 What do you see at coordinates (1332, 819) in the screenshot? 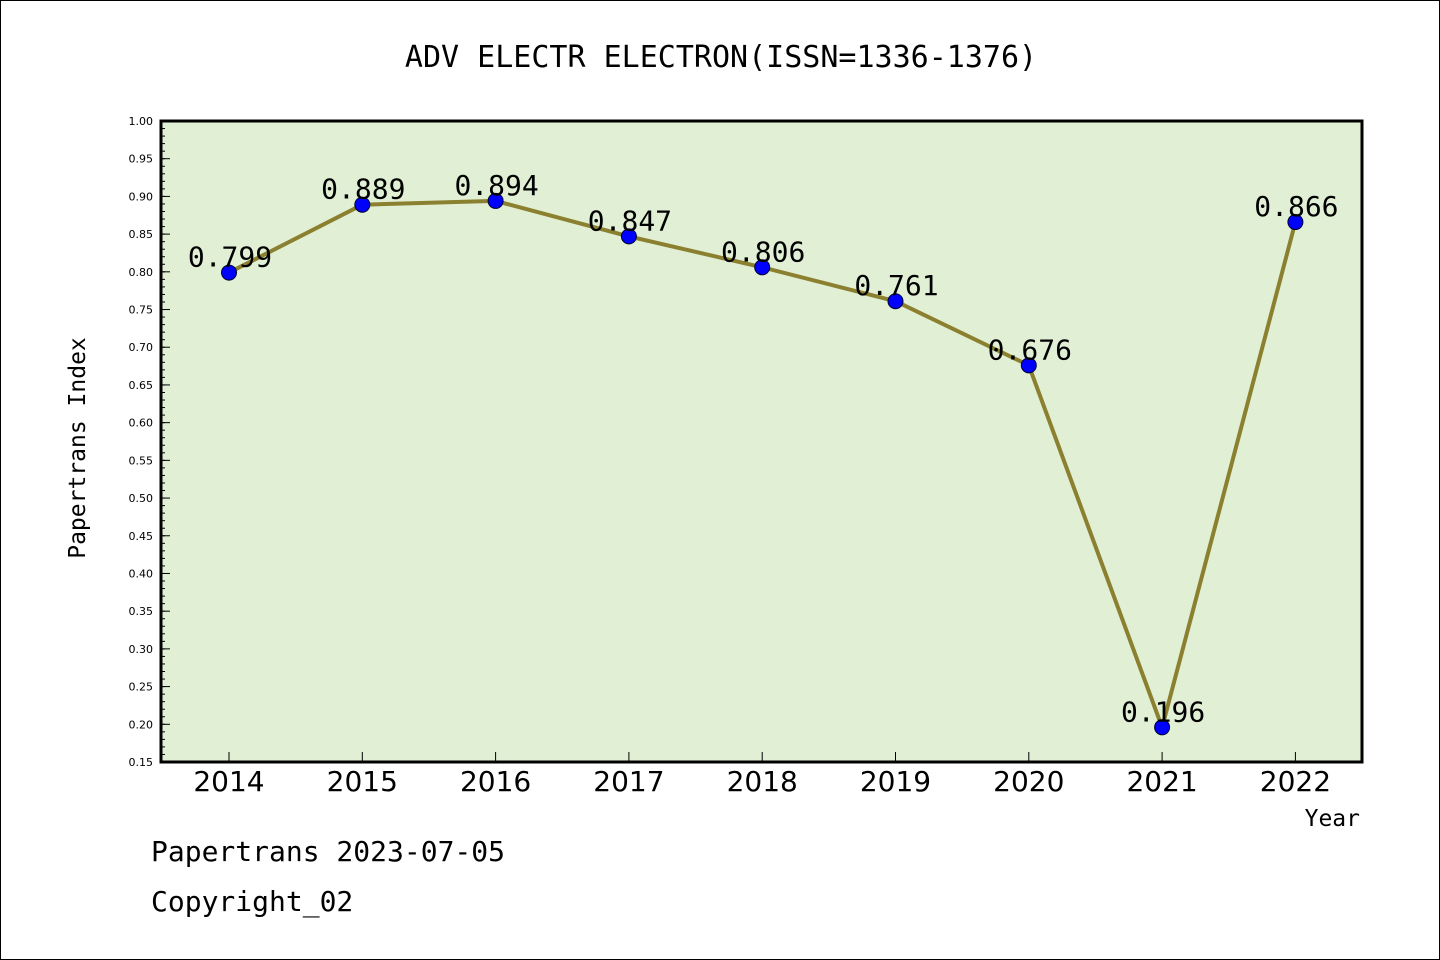
I see `x-axis-label: Year` at bounding box center [1332, 819].